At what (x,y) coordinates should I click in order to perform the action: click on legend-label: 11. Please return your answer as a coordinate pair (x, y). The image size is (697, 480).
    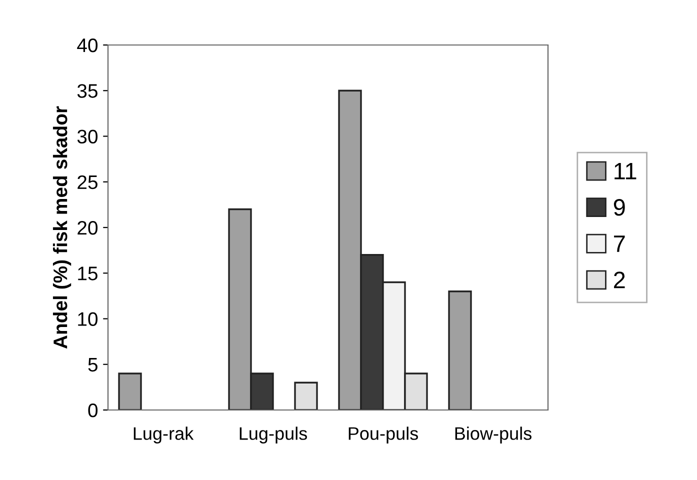
    Looking at the image, I should click on (625, 171).